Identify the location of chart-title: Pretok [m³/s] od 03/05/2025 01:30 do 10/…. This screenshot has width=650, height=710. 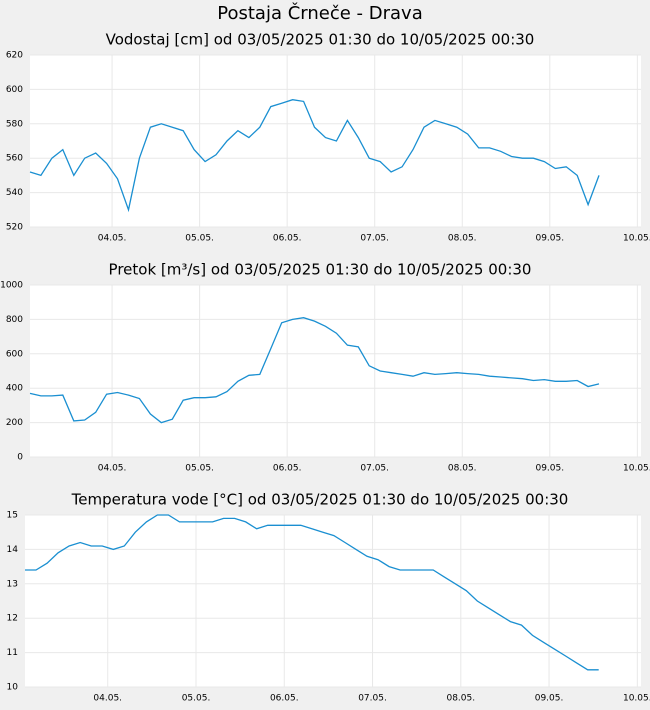
(320, 270).